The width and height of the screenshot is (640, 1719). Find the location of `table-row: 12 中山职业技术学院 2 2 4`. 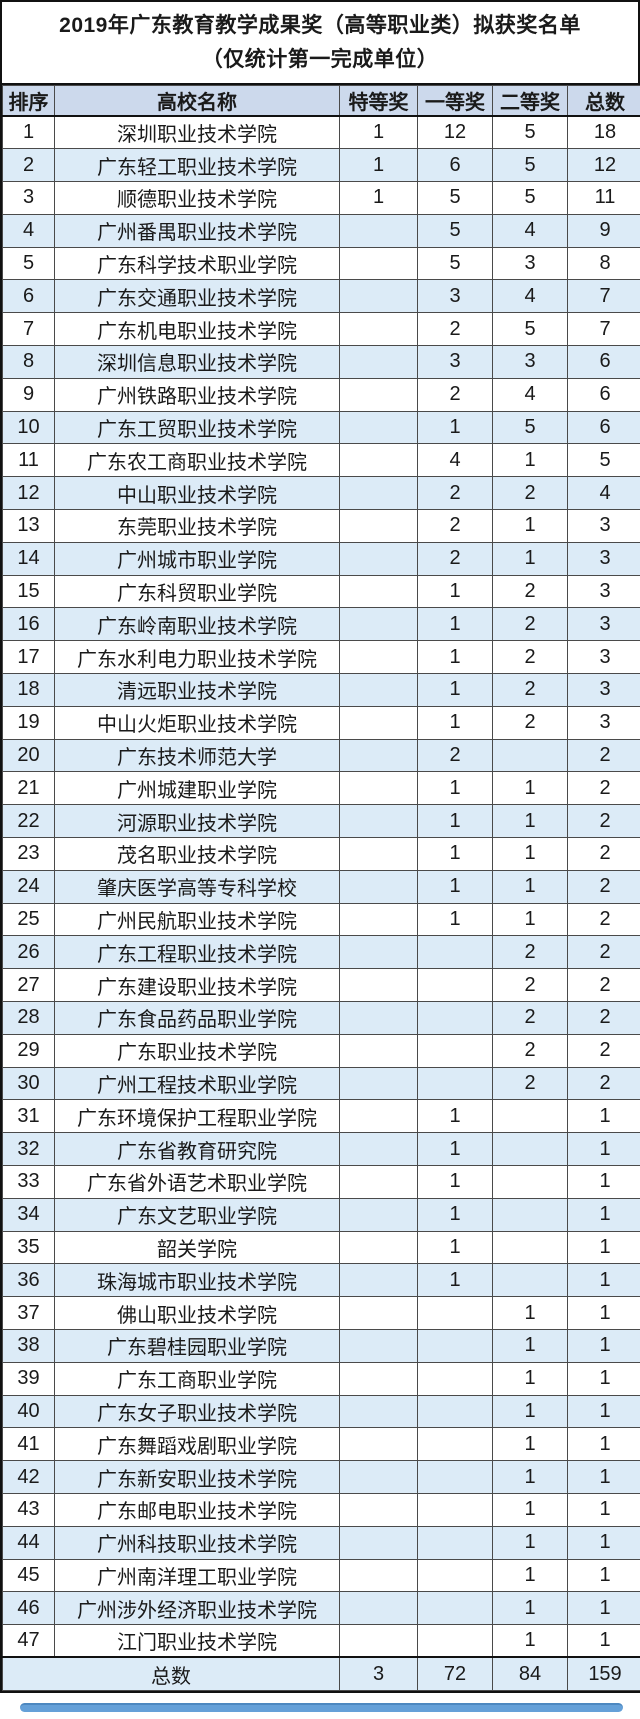

table-row: 12 中山职业技术学院 2 2 4 is located at coordinates (321, 493).